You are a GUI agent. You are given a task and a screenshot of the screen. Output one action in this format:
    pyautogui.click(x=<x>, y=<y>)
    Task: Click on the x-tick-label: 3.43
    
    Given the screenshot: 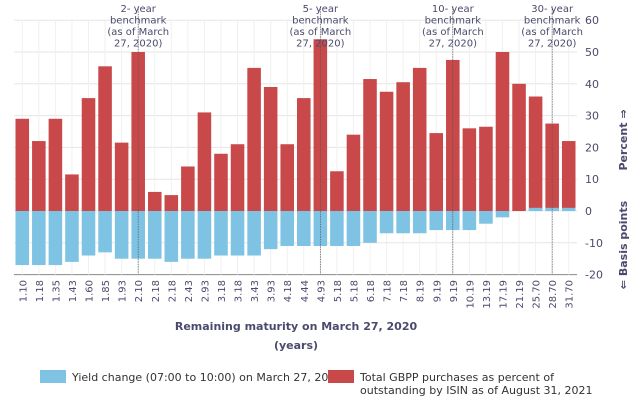 What is the action you would take?
    pyautogui.click(x=255, y=291)
    